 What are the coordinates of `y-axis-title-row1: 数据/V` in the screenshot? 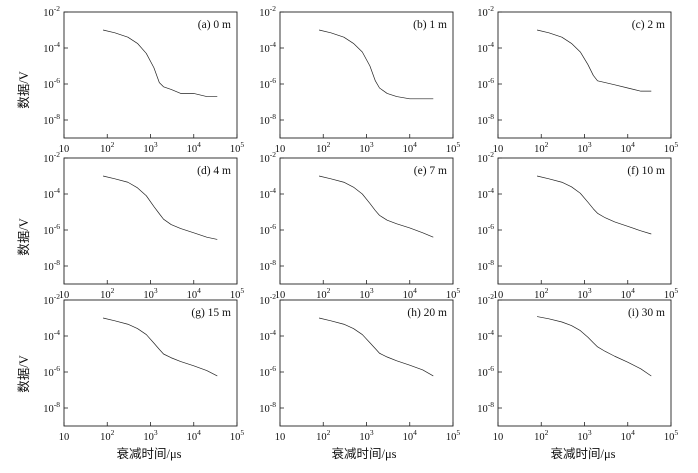 It's located at (23, 90).